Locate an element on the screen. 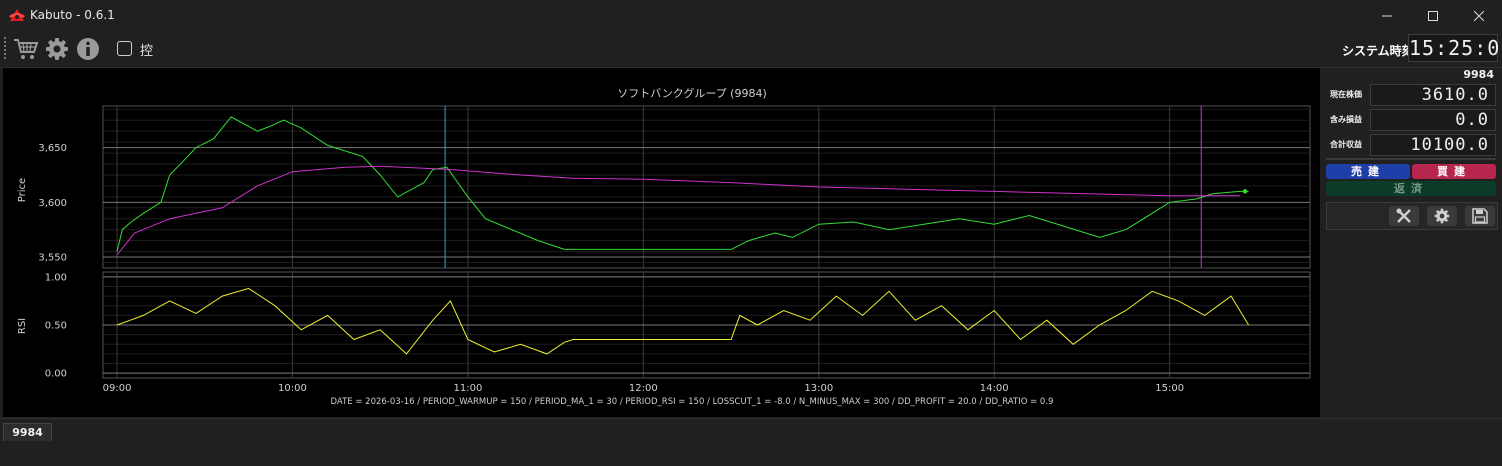  kabuto-logo-icon is located at coordinates (17, 15).